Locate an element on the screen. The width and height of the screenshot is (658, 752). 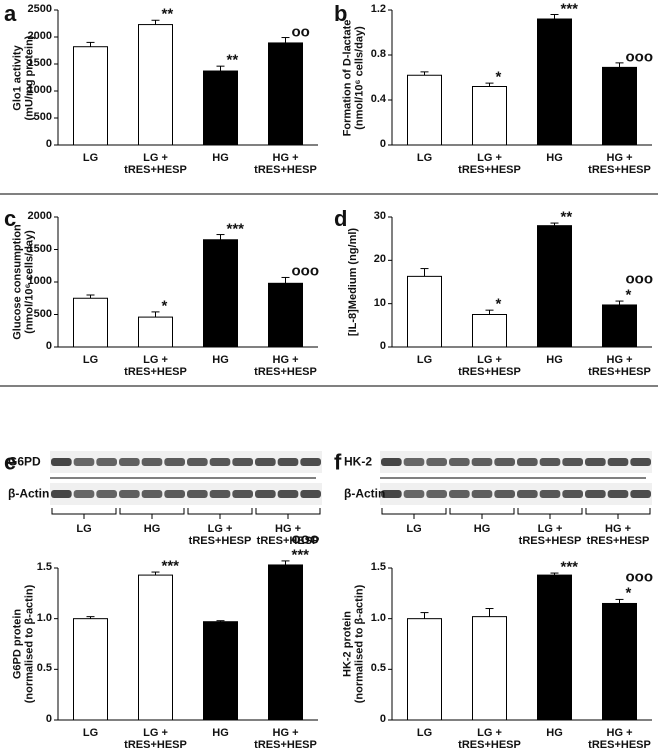
y-tick-label: 2500 is located at coordinates (39, 9).